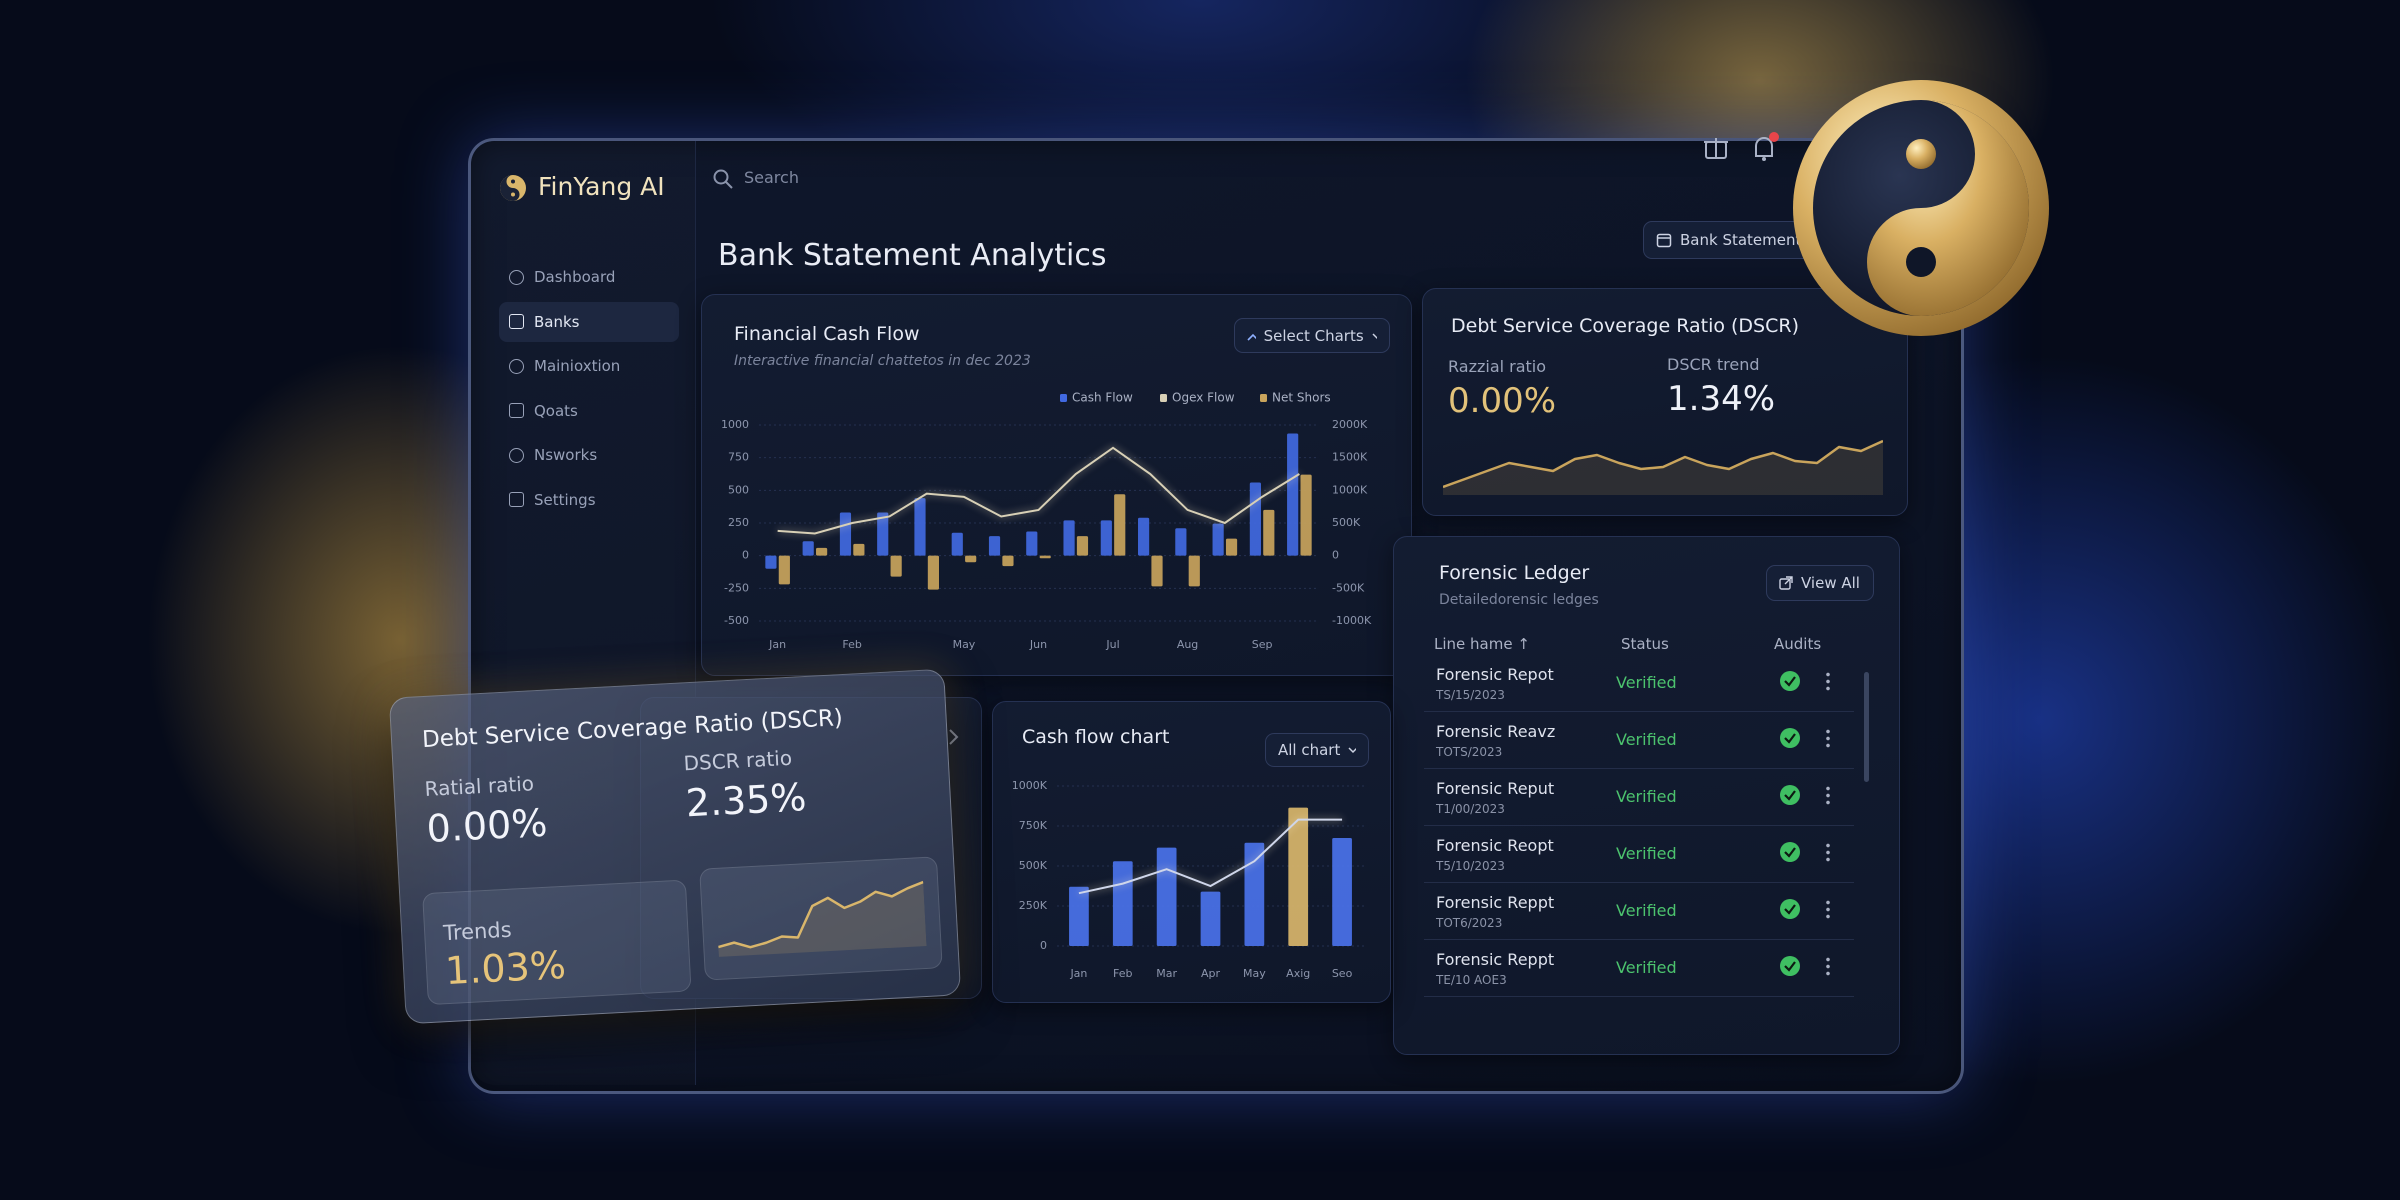 The width and height of the screenshot is (2400, 1200). What do you see at coordinates (1470, 809) in the screenshot?
I see `row-date: T1/00/2023` at bounding box center [1470, 809].